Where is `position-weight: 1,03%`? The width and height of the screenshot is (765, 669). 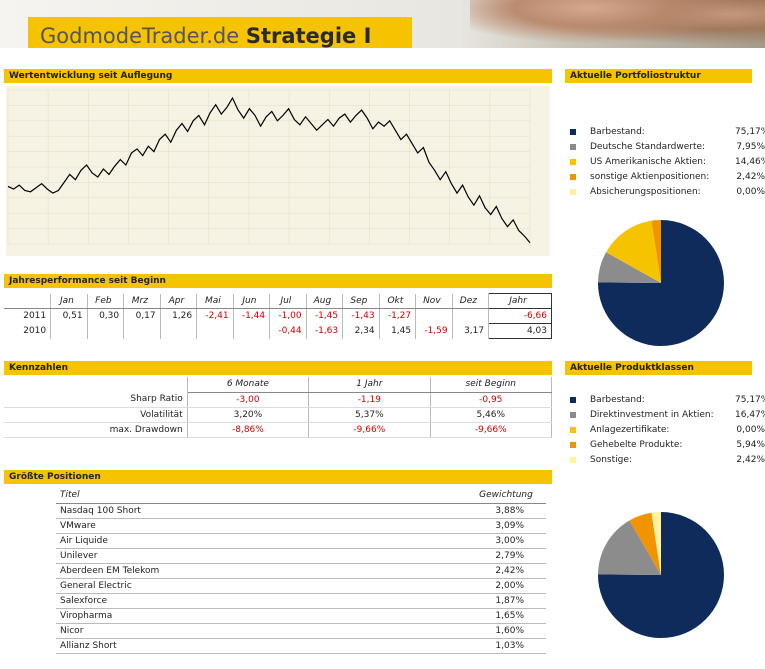 position-weight: 1,03% is located at coordinates (506, 646).